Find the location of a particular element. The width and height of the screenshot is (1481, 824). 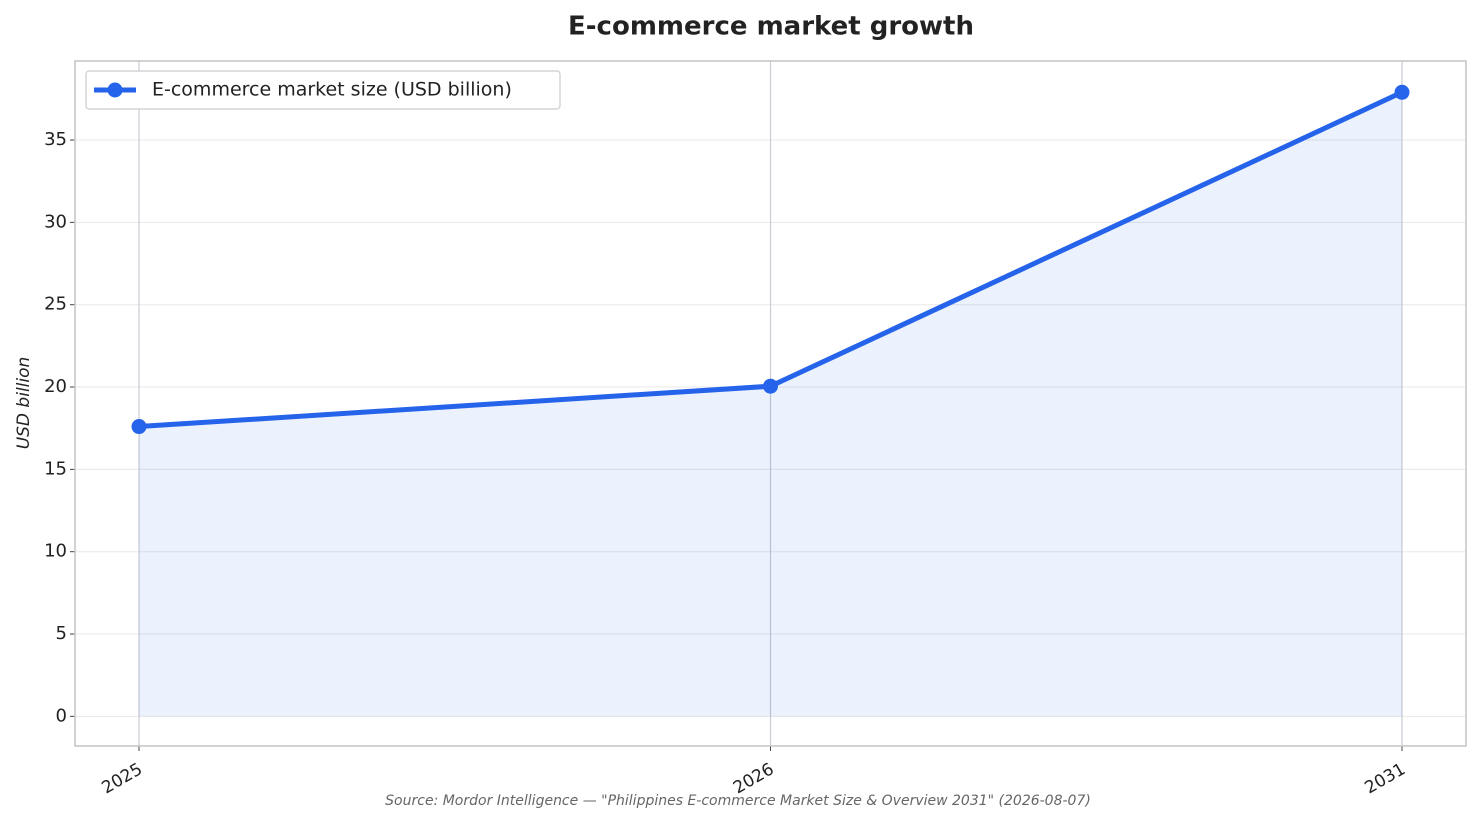

y-tick-label: 20 is located at coordinates (55, 386).